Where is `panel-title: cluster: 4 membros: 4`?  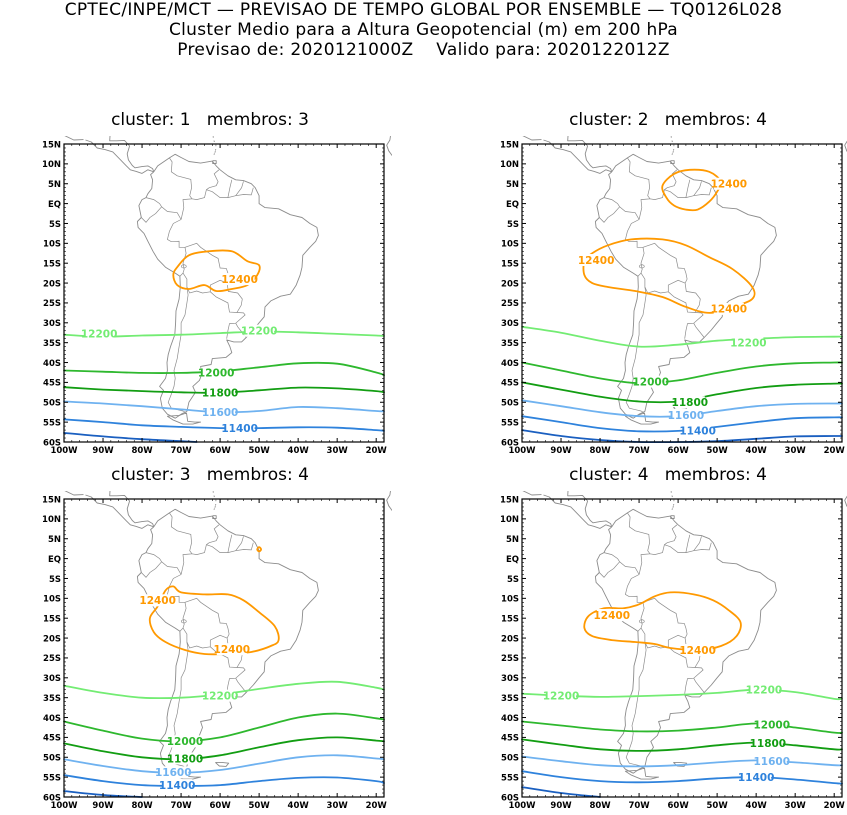 panel-title: cluster: 4 membros: 4 is located at coordinates (668, 475).